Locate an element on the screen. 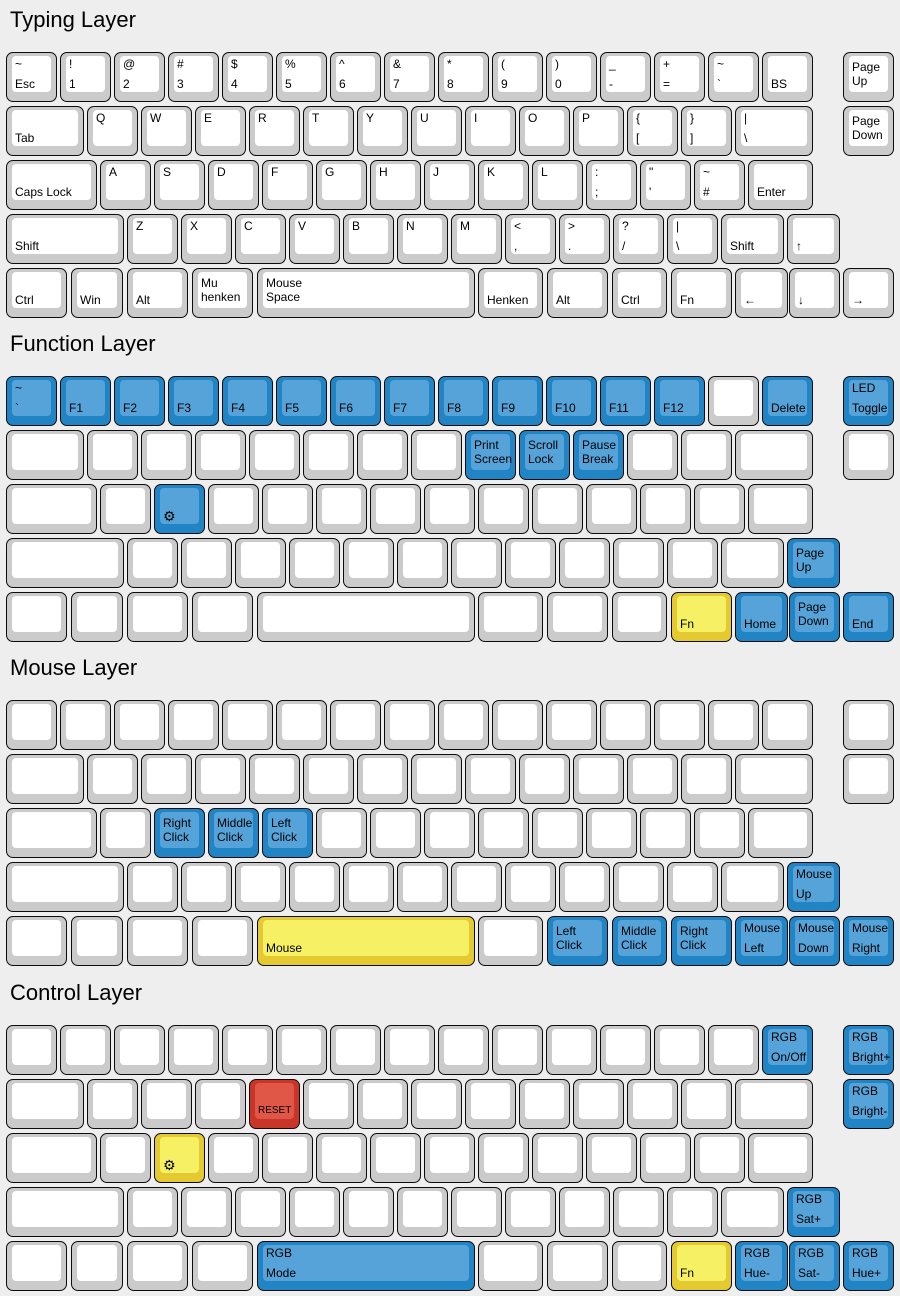 The image size is (900, 1296). key-page-down: Page Down is located at coordinates (868, 131).